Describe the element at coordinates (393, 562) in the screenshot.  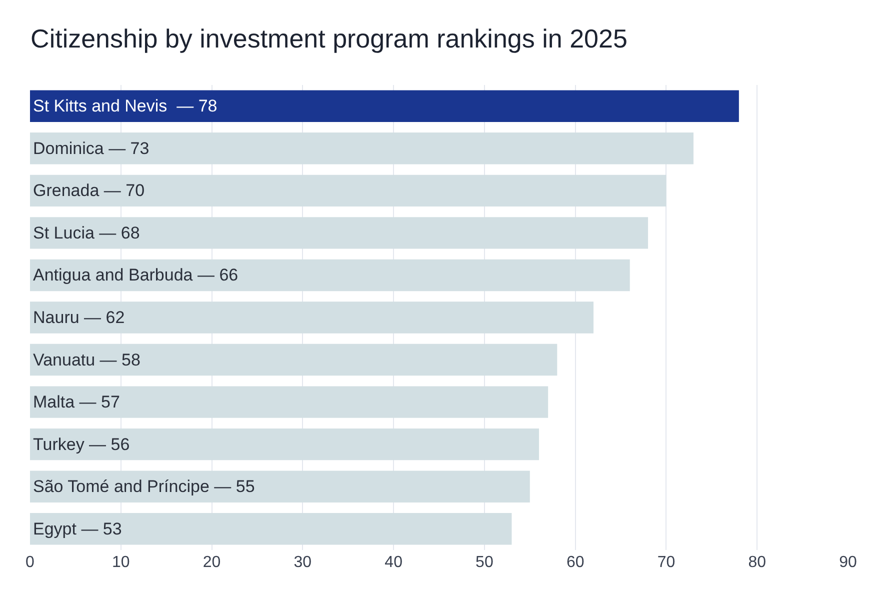
I see `x-tick-label: 40` at that location.